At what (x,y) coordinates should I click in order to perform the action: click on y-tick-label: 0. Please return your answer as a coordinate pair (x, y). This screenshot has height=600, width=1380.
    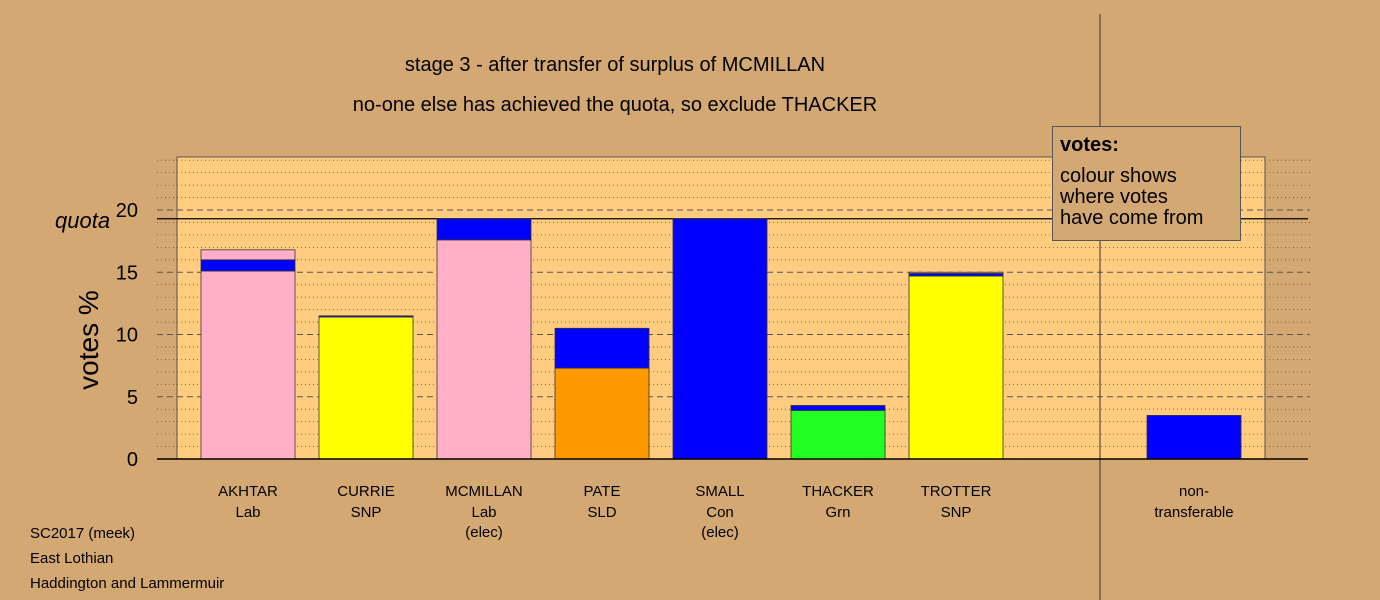
    Looking at the image, I should click on (132, 460).